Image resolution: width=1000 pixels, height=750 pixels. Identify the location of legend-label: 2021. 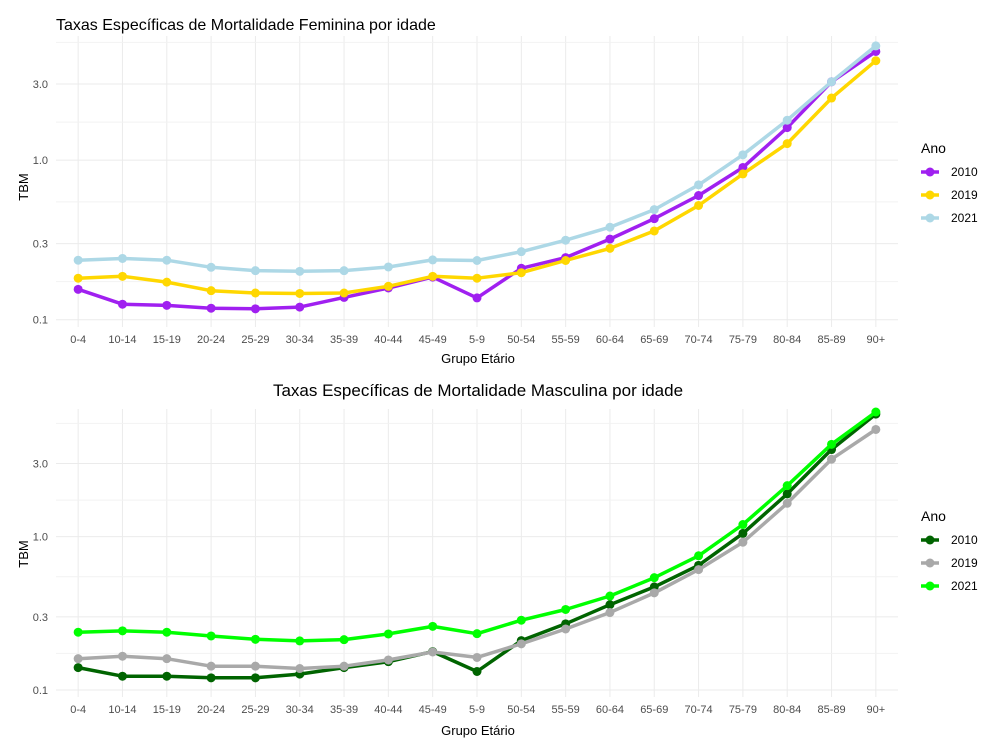
(964, 586).